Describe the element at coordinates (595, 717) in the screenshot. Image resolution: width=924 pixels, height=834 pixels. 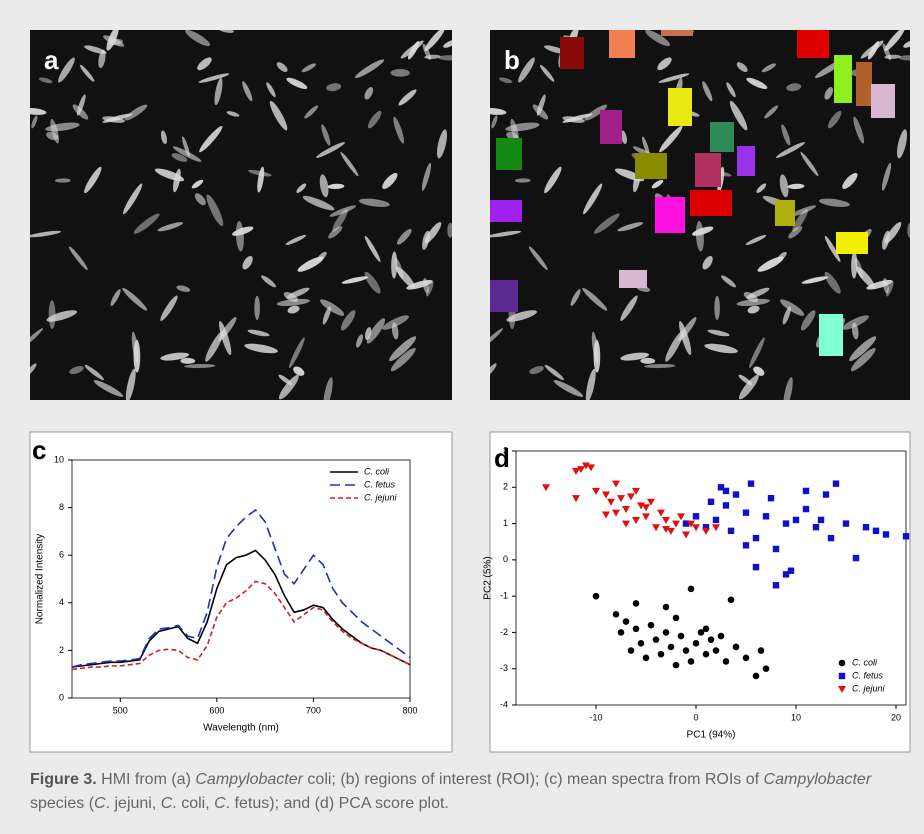
I see `x-tick-label: -10` at that location.